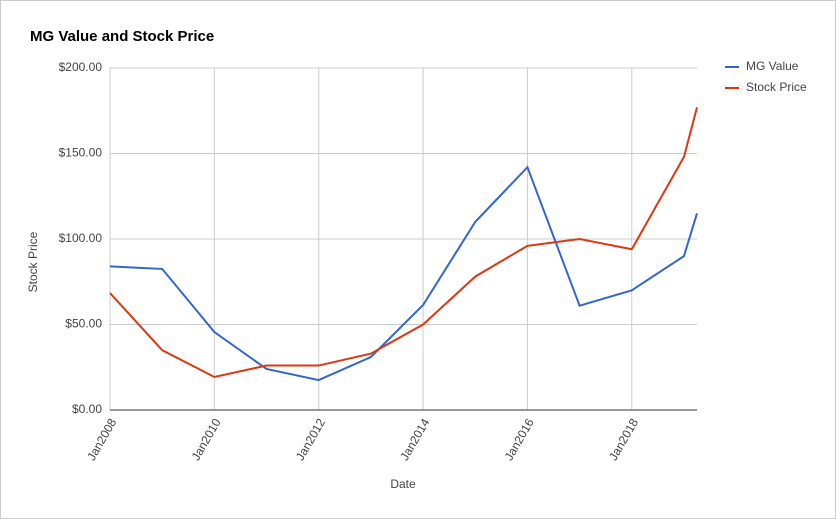 The height and width of the screenshot is (519, 836). What do you see at coordinates (81, 67) in the screenshot?
I see `y-tick-label: $200.00` at bounding box center [81, 67].